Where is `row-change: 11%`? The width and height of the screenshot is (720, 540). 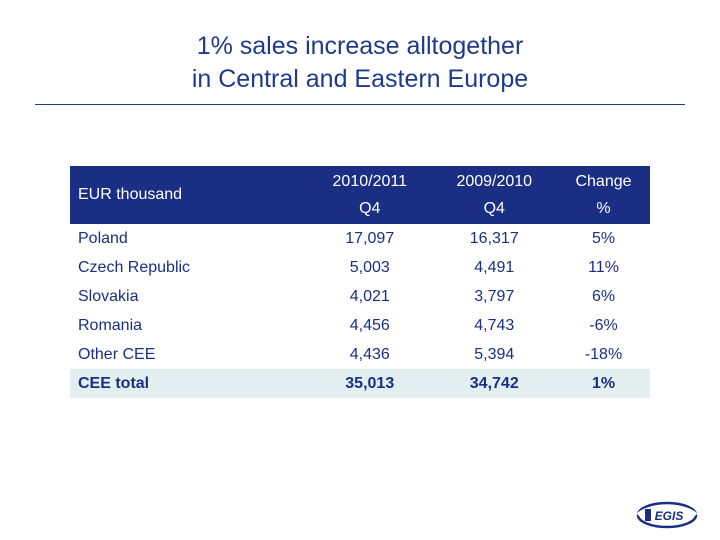 row-change: 11% is located at coordinates (603, 267).